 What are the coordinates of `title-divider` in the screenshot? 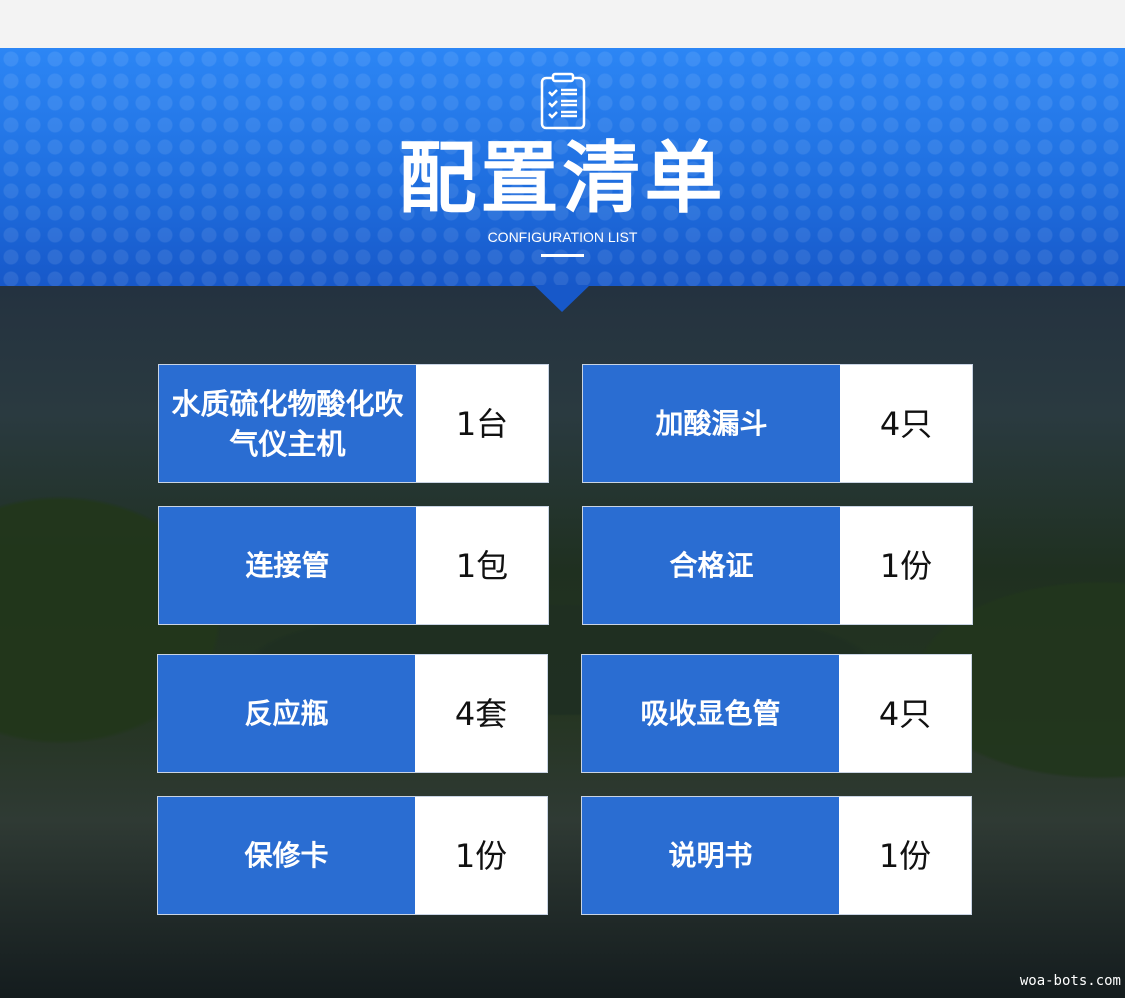 It's located at (562, 255).